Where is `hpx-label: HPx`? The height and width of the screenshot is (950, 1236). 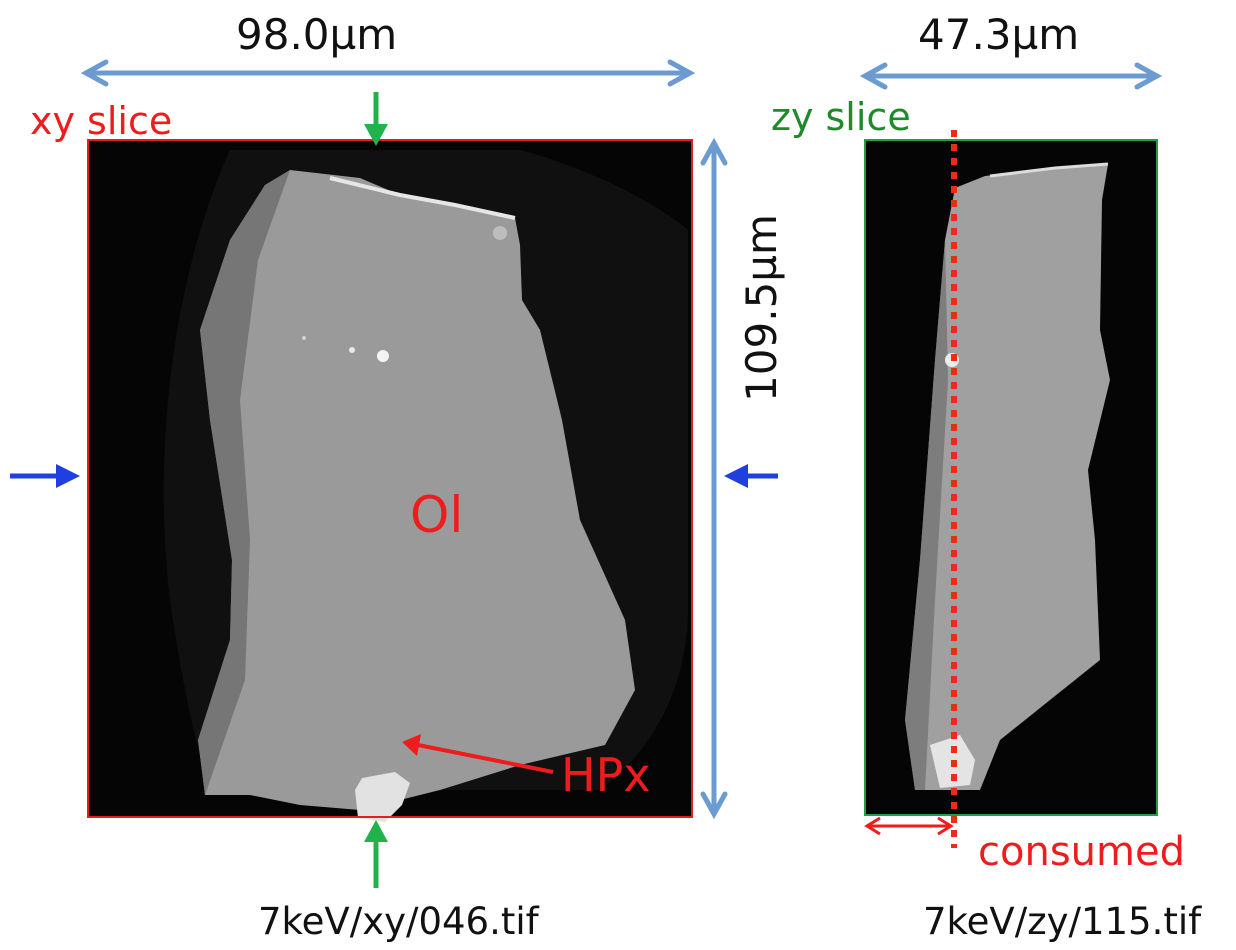 hpx-label: HPx is located at coordinates (606, 775).